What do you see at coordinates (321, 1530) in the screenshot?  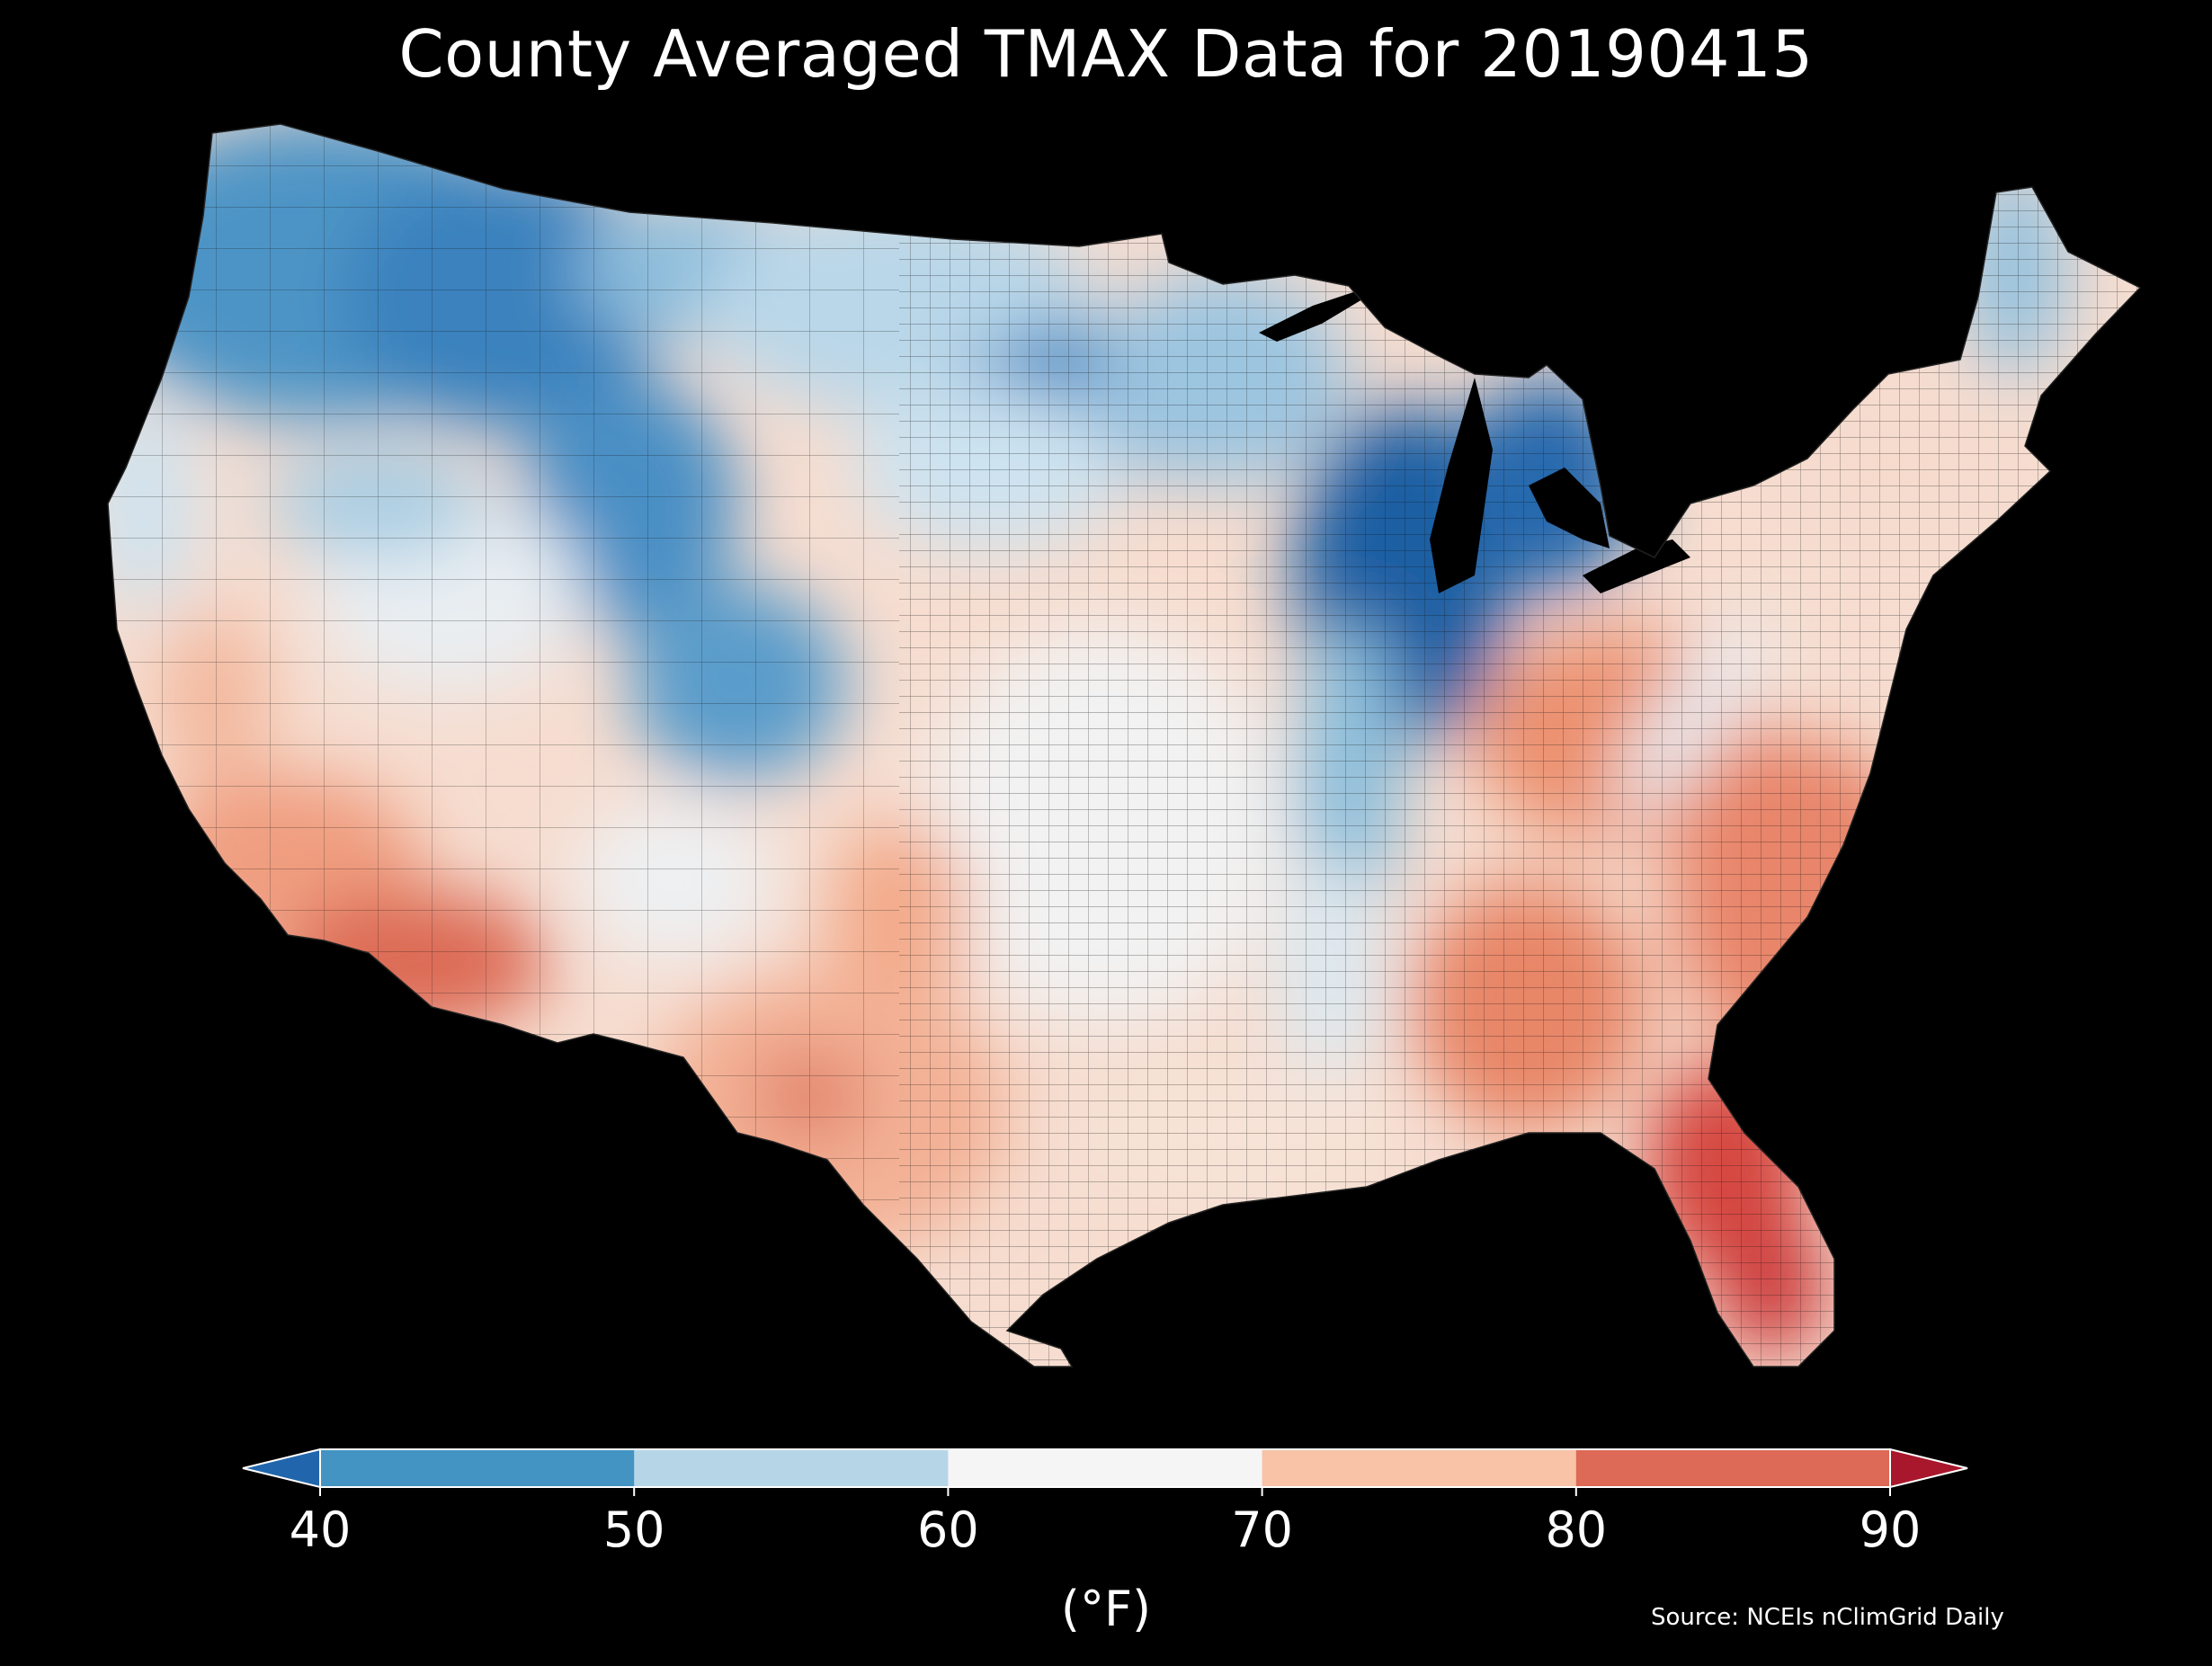 I see `colorbar-tick-label: 40` at bounding box center [321, 1530].